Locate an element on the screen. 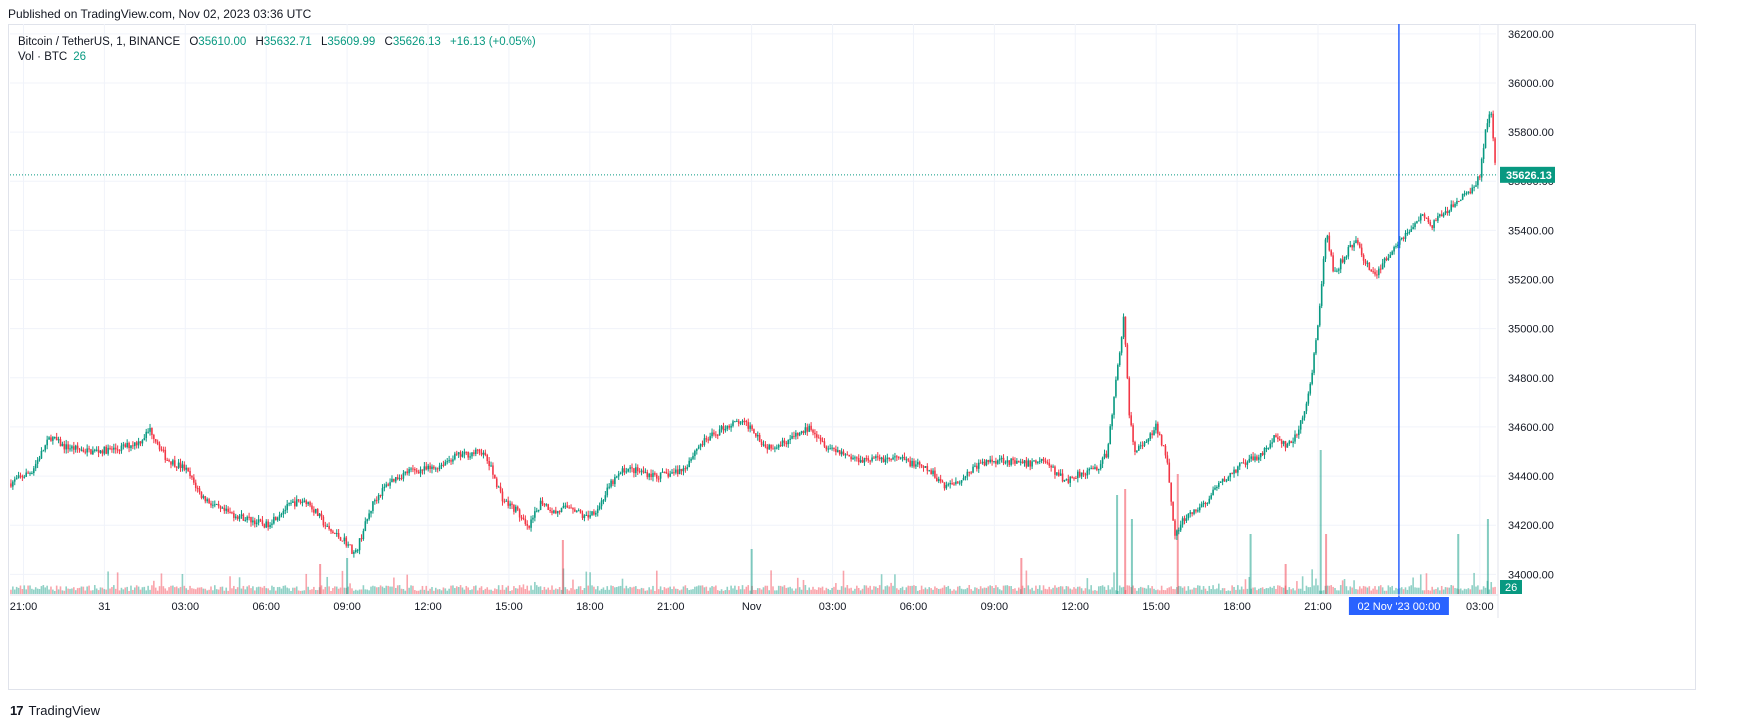  volume-legend: Vol · BTC 26 is located at coordinates (52, 57).